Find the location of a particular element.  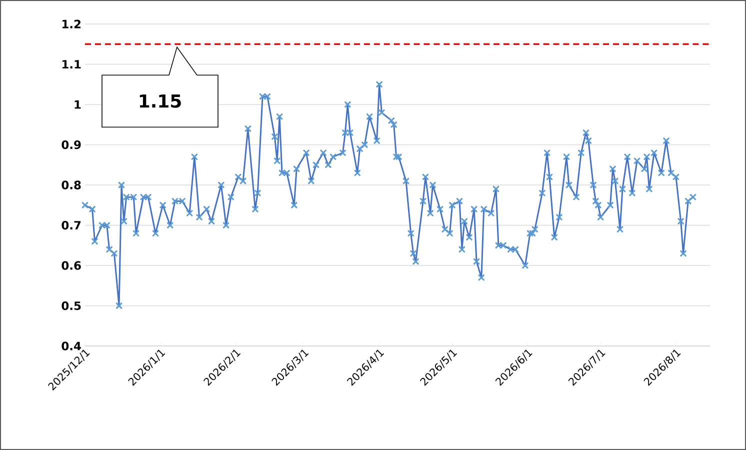

y-tick-label: 0.7 is located at coordinates (71, 225).